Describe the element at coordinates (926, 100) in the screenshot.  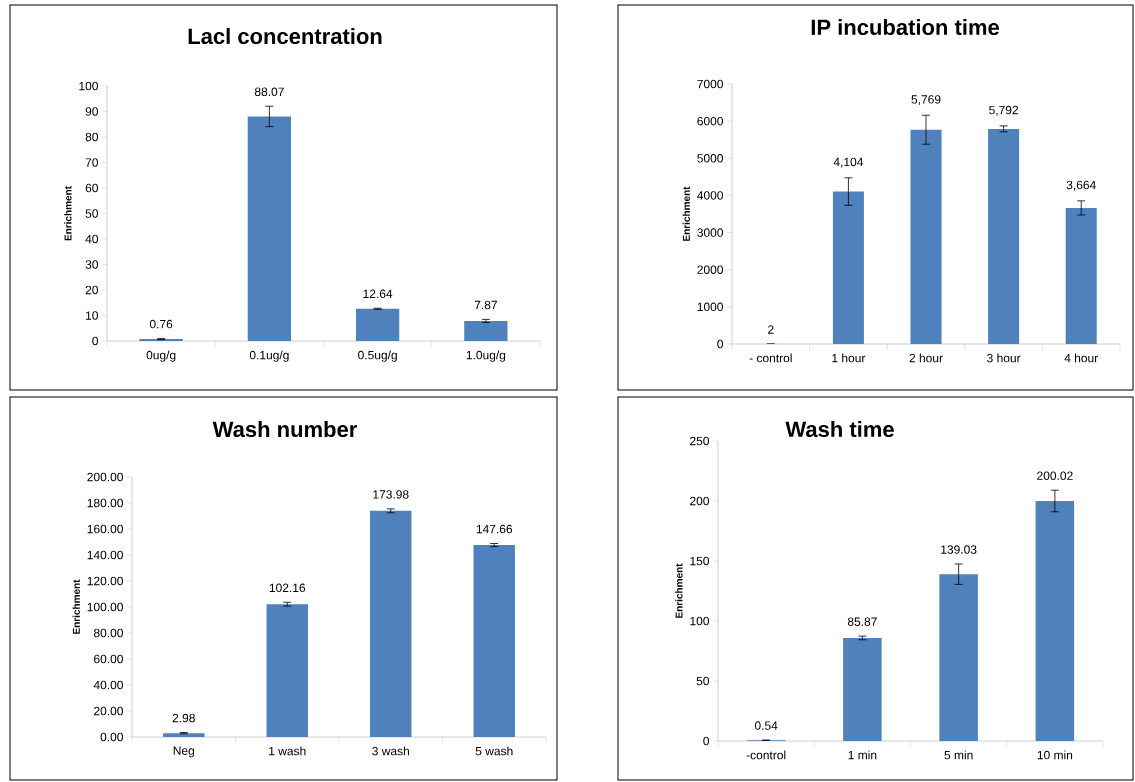
I see `data-label: 5,769` at that location.